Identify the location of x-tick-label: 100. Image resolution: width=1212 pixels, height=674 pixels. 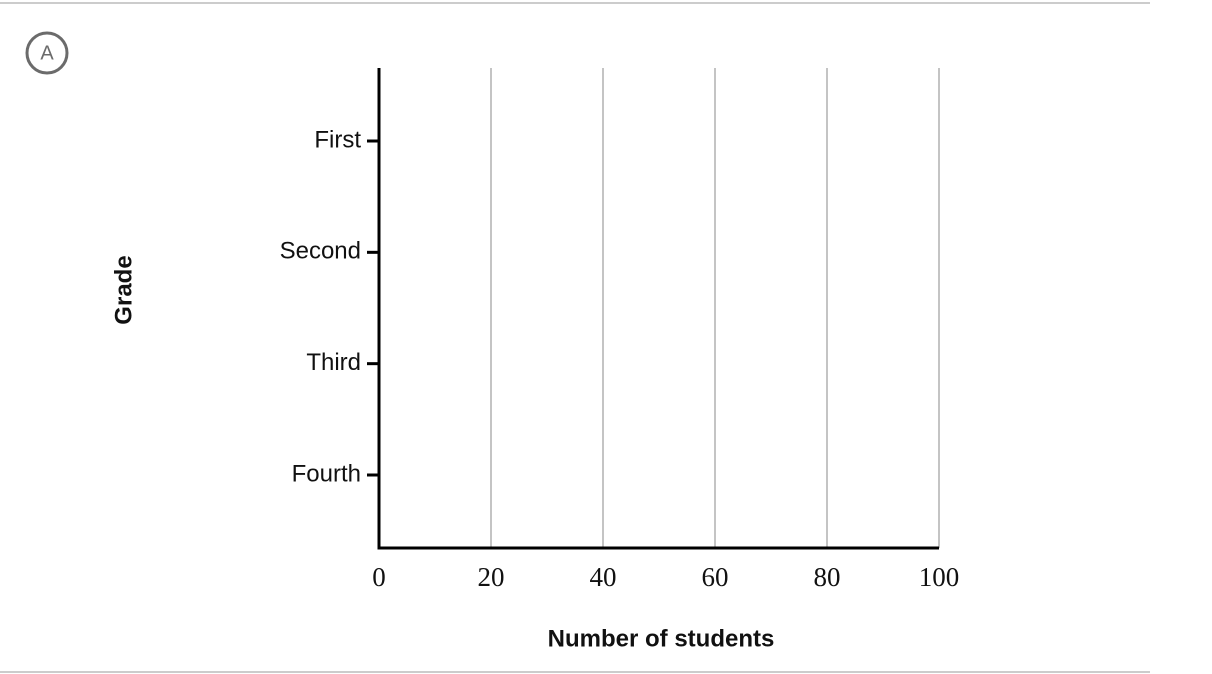
(939, 577).